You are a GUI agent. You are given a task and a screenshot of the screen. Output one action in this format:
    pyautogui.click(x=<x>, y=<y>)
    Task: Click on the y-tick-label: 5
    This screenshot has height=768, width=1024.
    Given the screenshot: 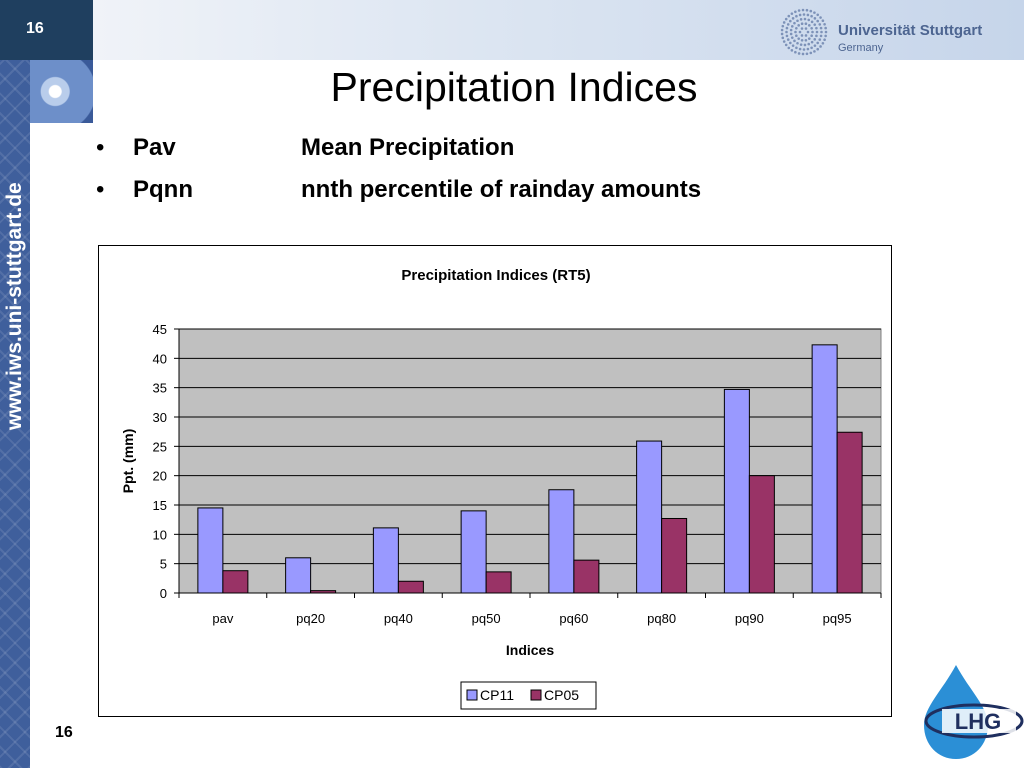 What is the action you would take?
    pyautogui.click(x=163, y=564)
    